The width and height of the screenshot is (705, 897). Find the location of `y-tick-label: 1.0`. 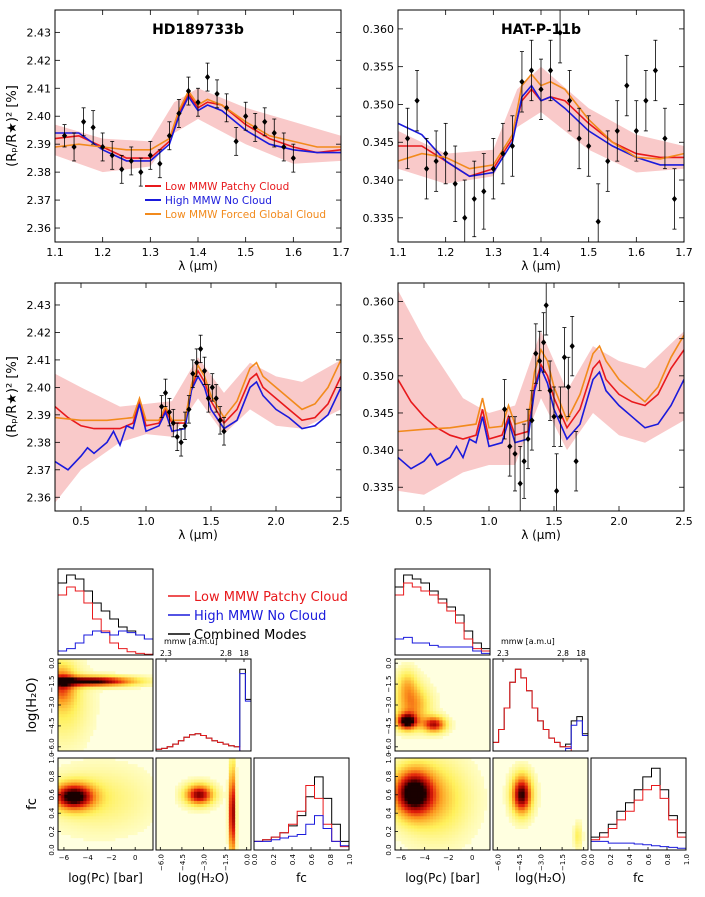

y-tick-label: 1.0 is located at coordinates (389, 757).